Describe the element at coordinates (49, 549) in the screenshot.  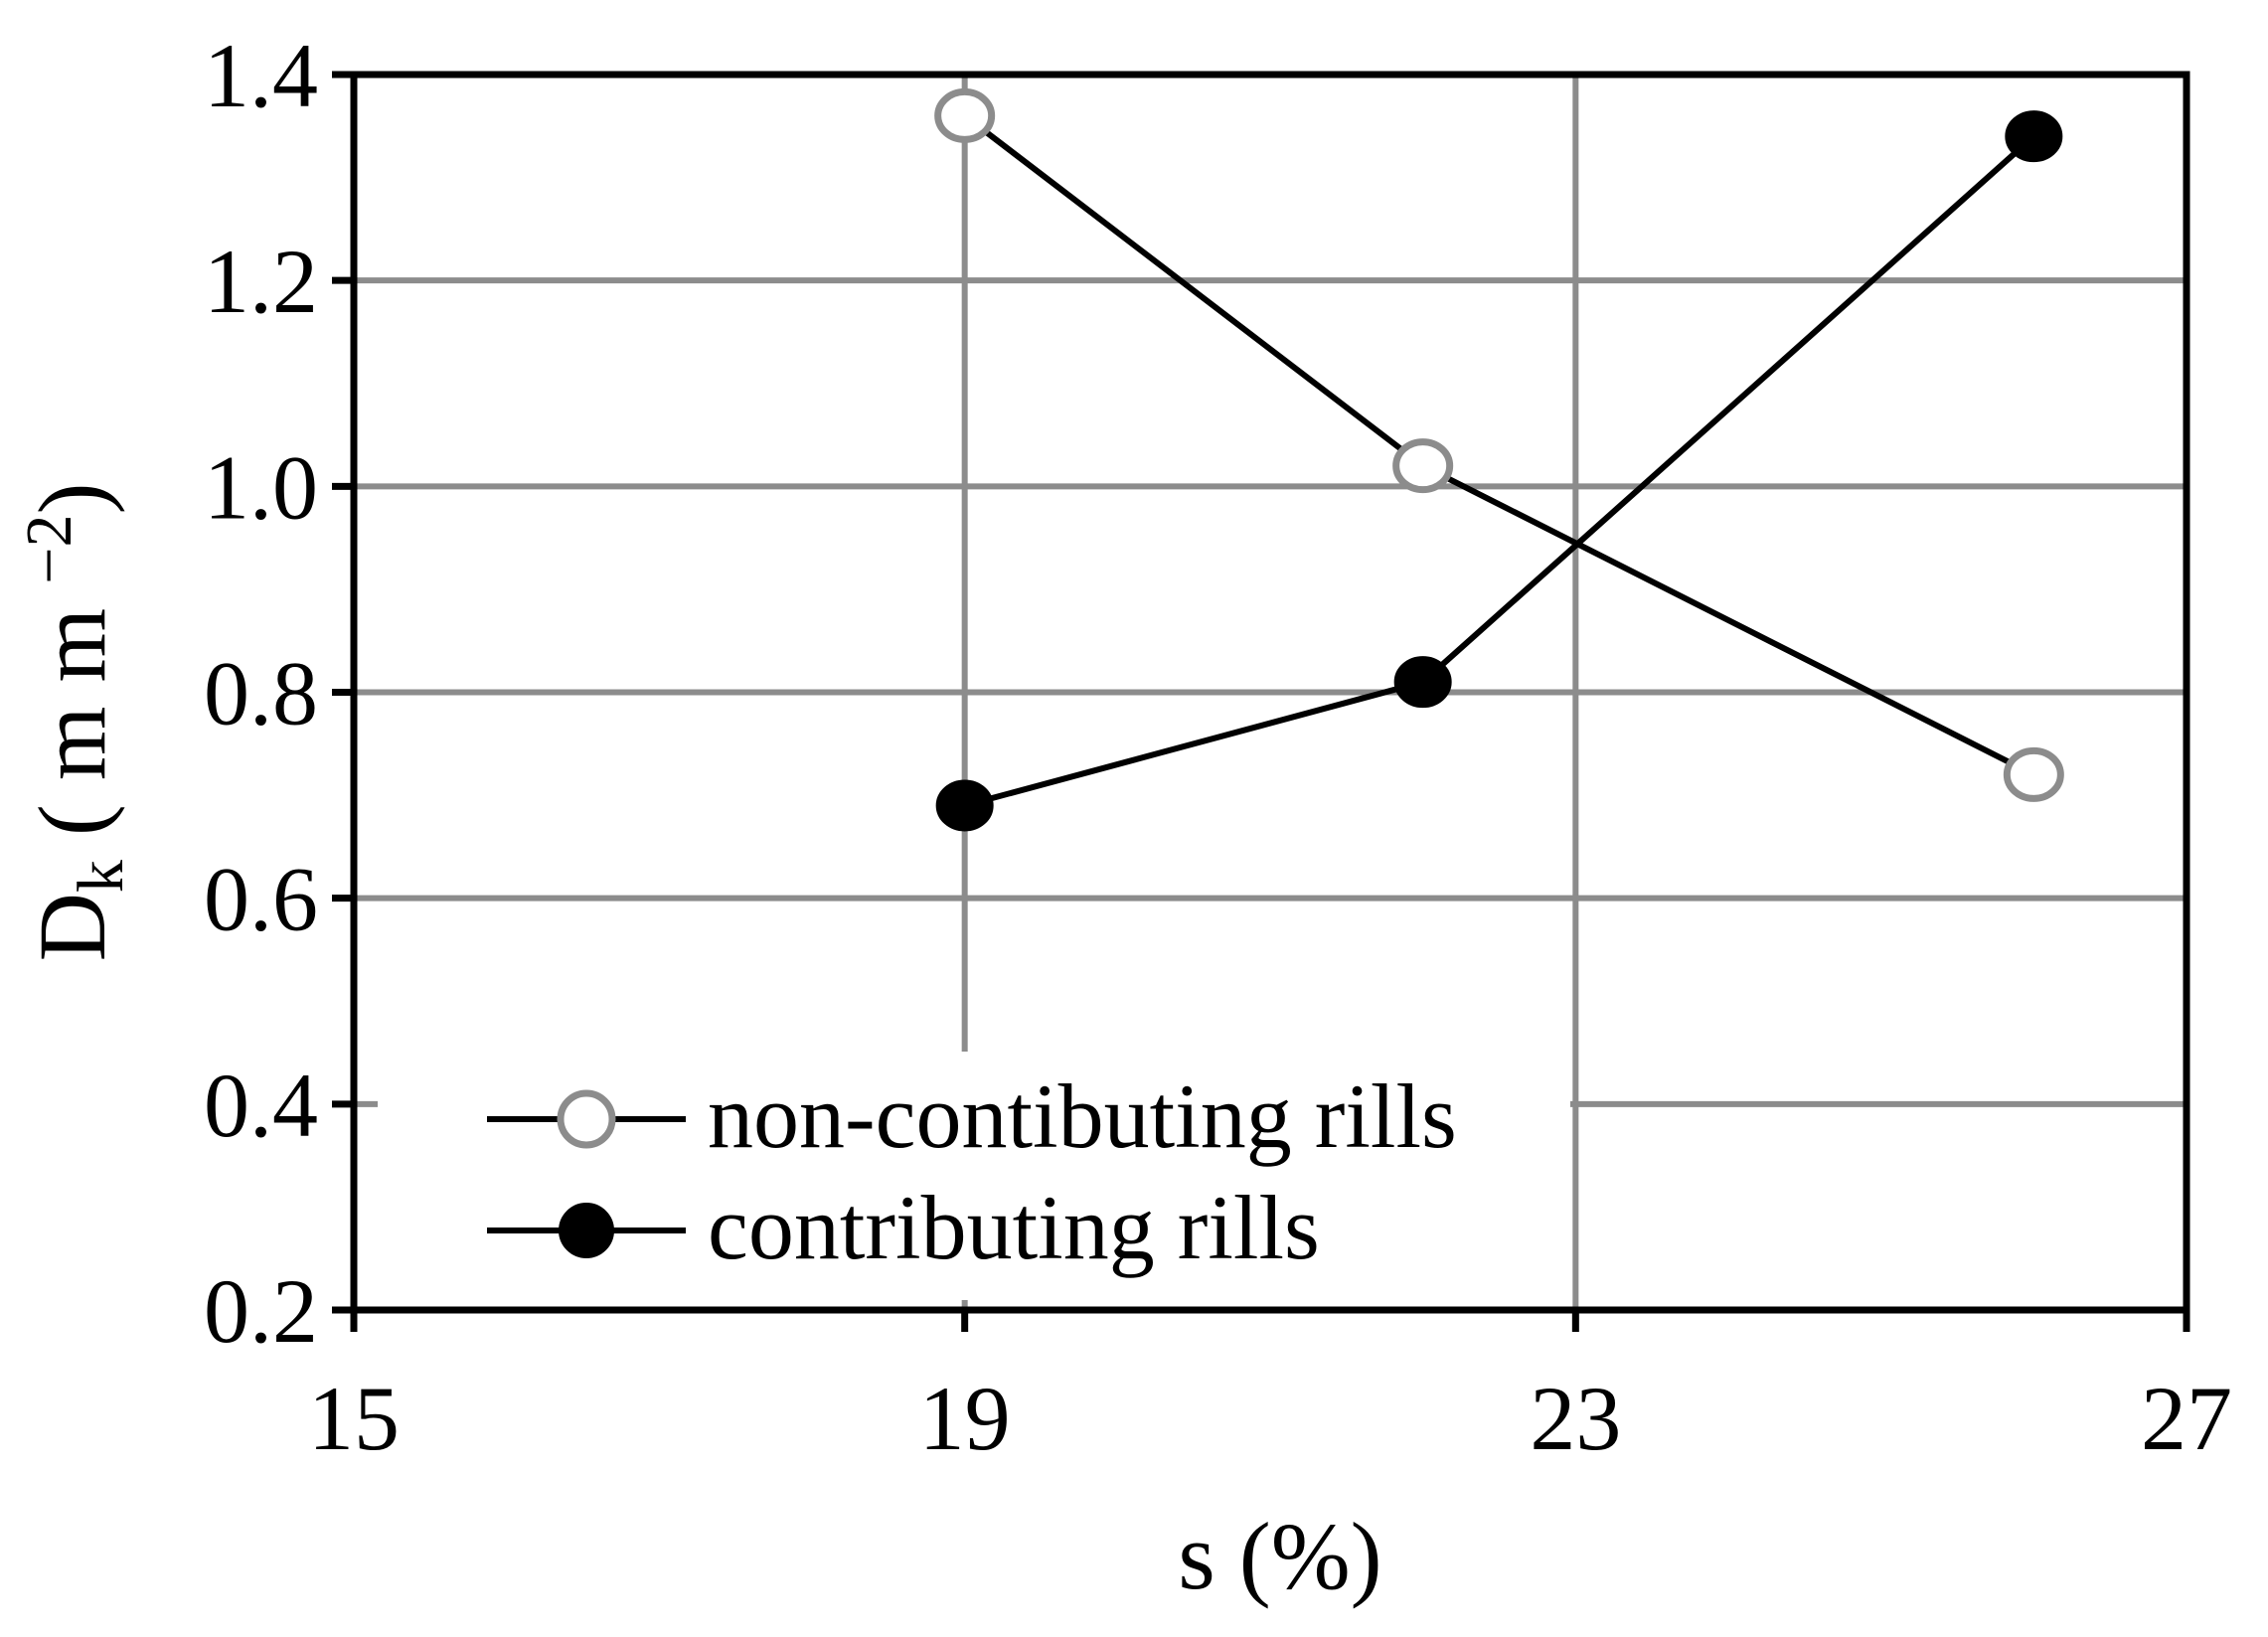
I see `y-axis-title-exp: −2` at that location.